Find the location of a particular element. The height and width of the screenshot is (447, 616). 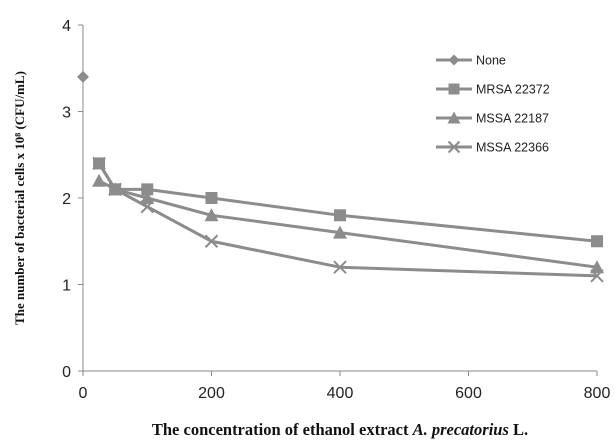

x-axis-label-part: L. is located at coordinates (518, 429).